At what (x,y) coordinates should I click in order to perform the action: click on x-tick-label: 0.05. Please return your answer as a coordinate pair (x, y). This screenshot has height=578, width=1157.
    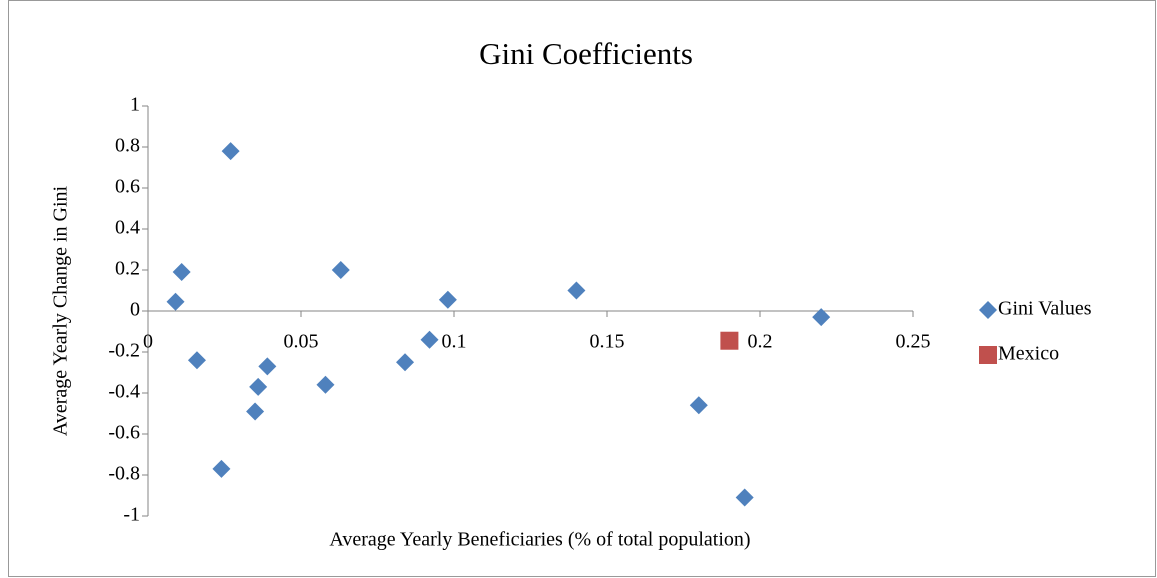
    Looking at the image, I should click on (301, 342).